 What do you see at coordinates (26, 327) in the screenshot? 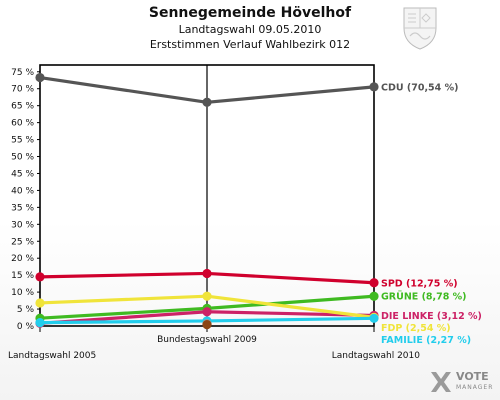
I see `y-tick-label: 0 %` at bounding box center [26, 327].